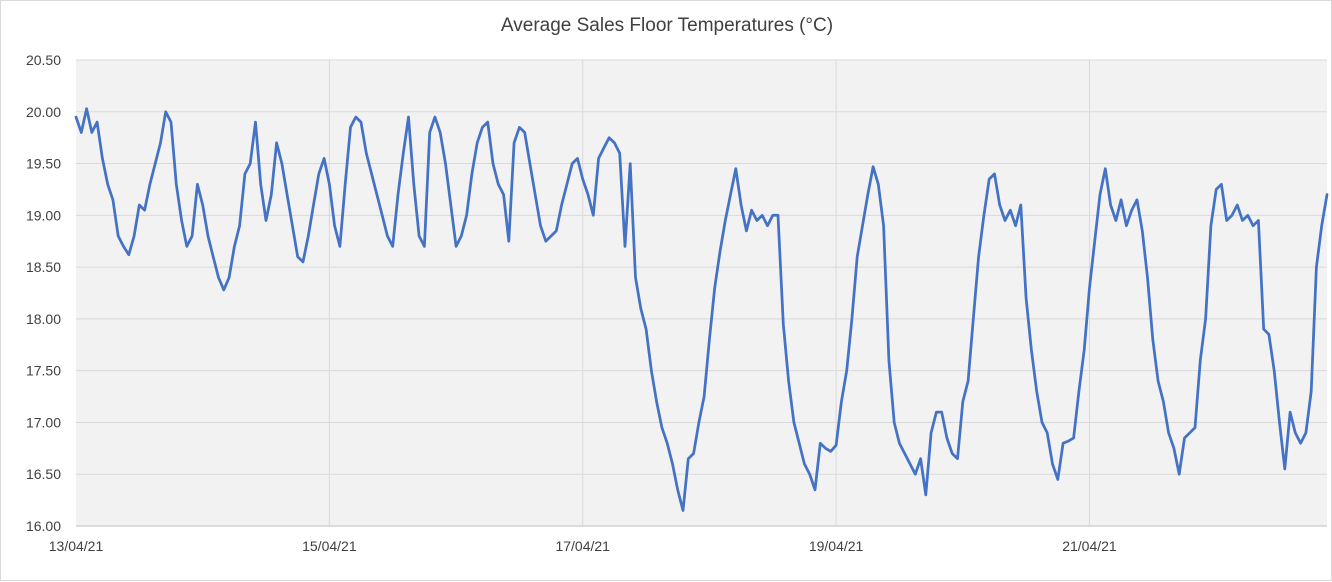  What do you see at coordinates (43, 474) in the screenshot?
I see `y-tick-label: 16.50` at bounding box center [43, 474].